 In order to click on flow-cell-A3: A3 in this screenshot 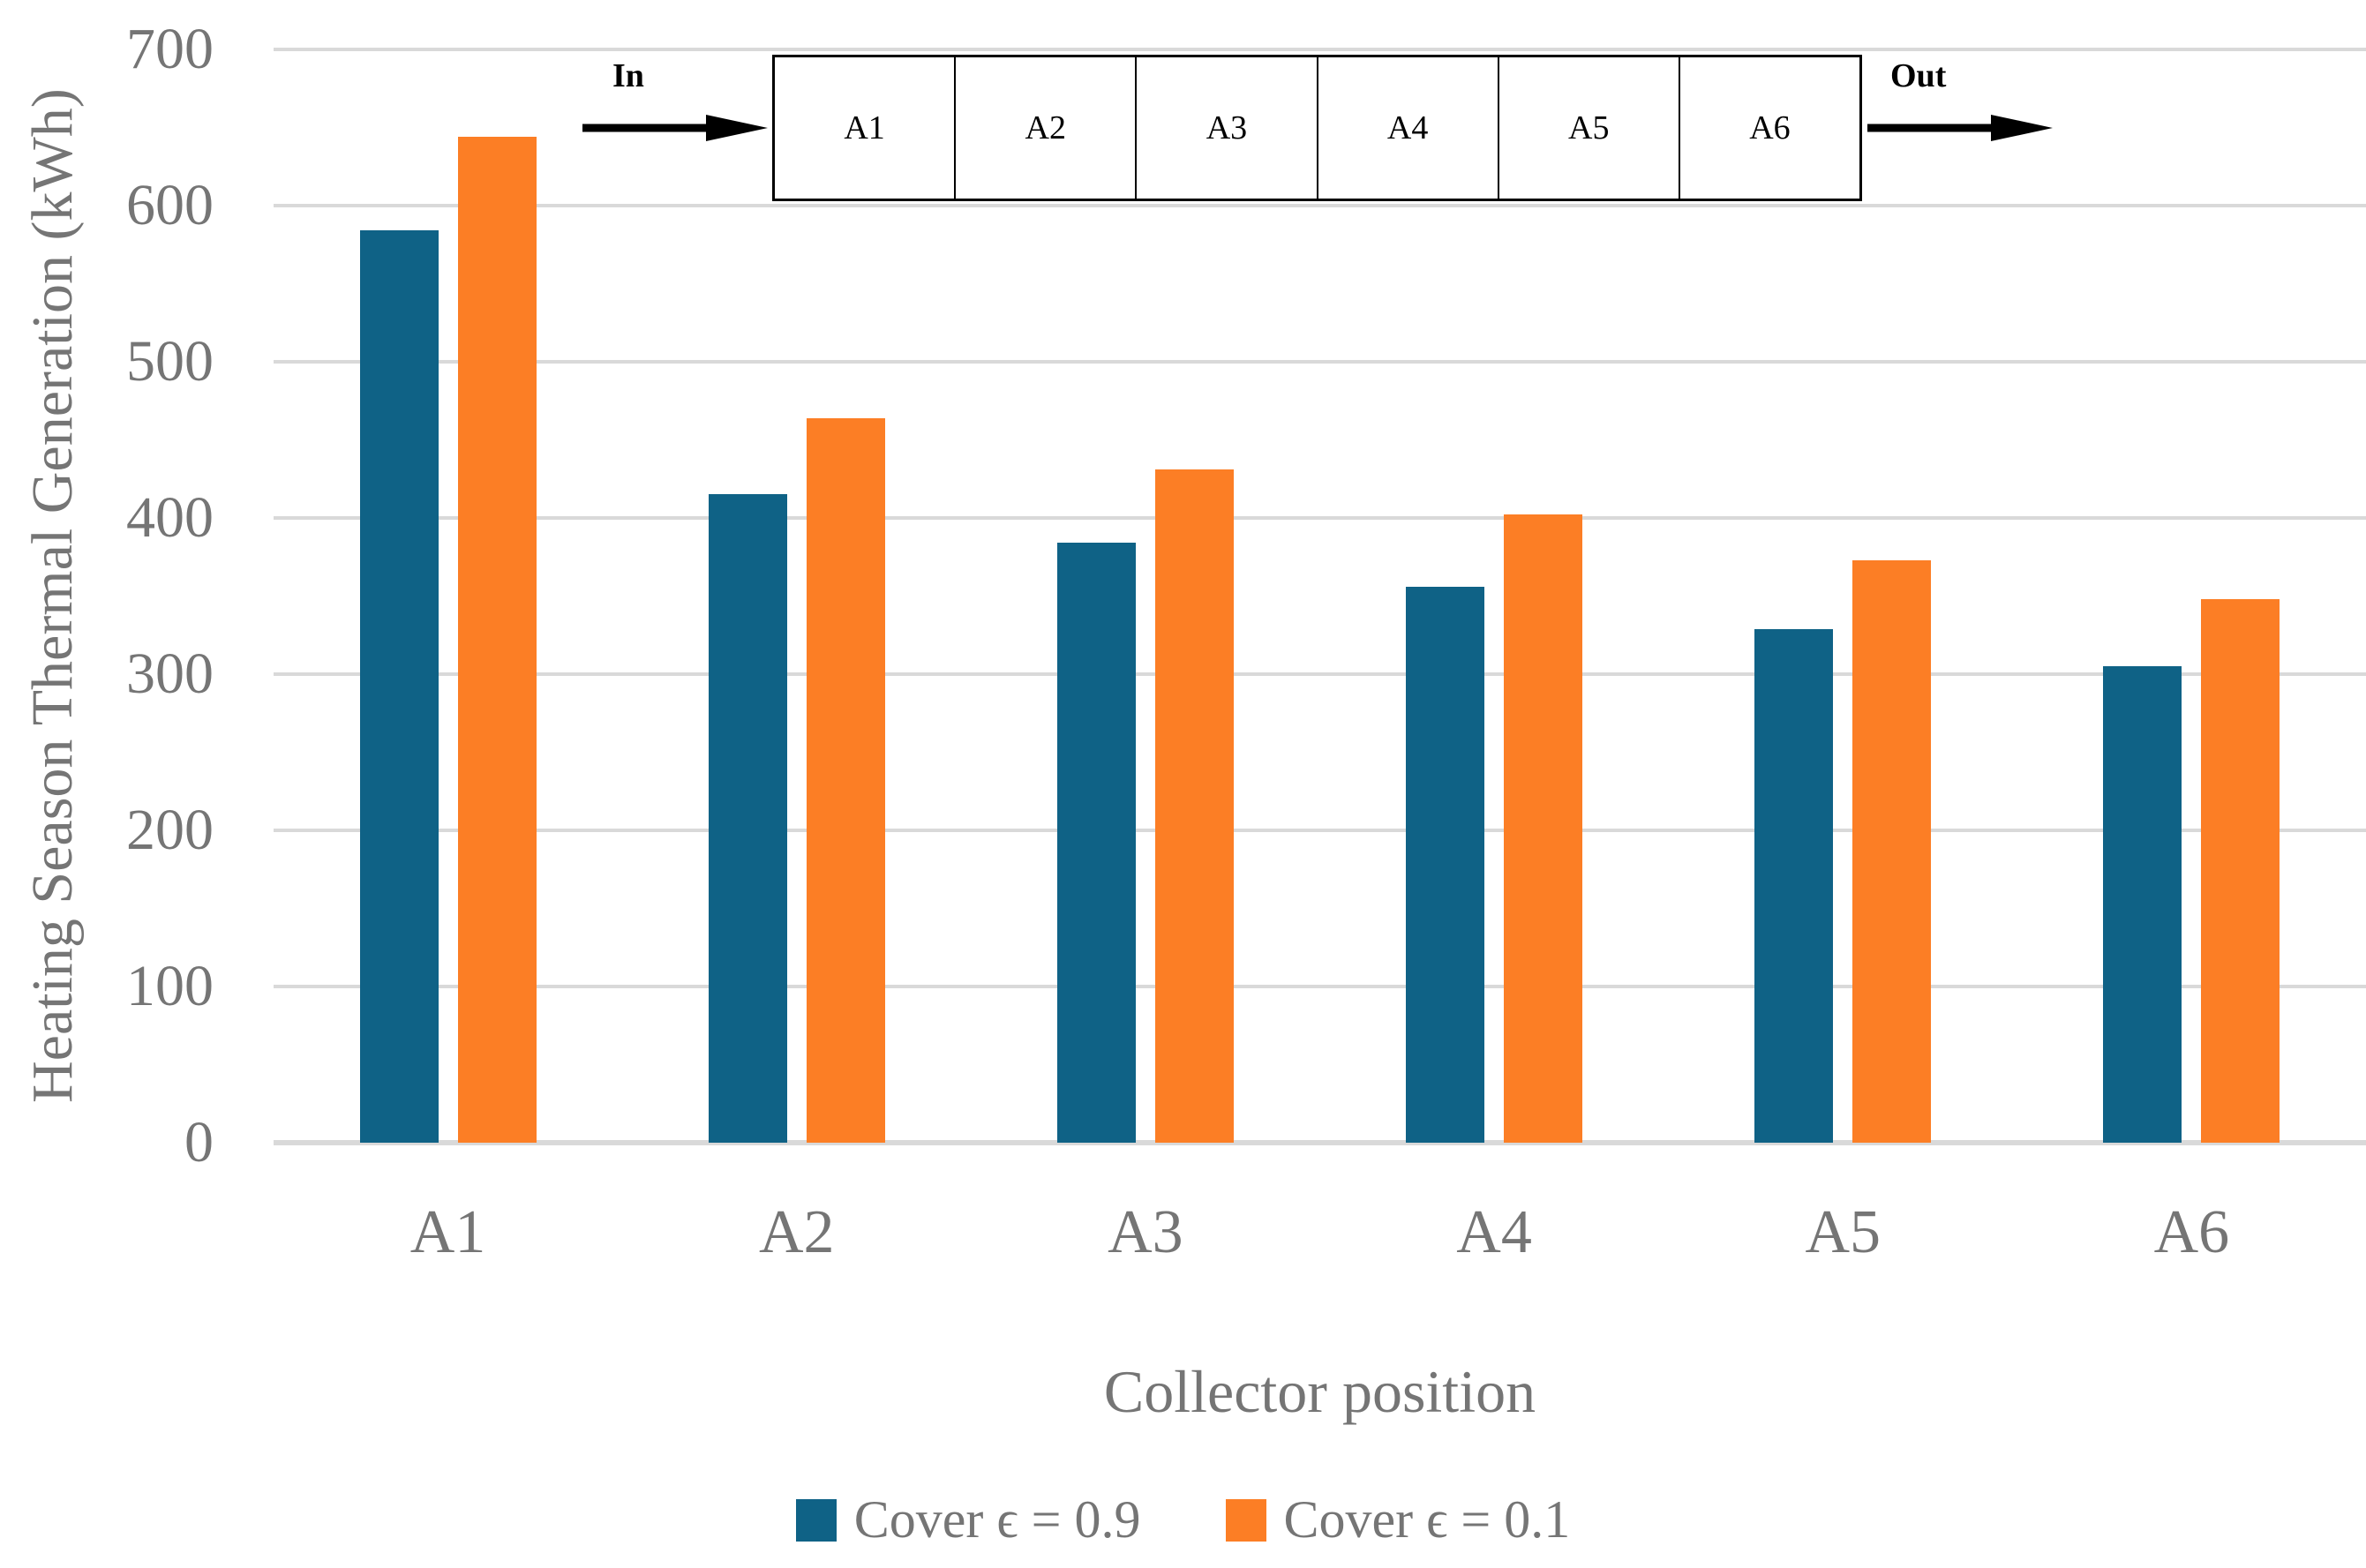, I will do `click(1227, 128)`.